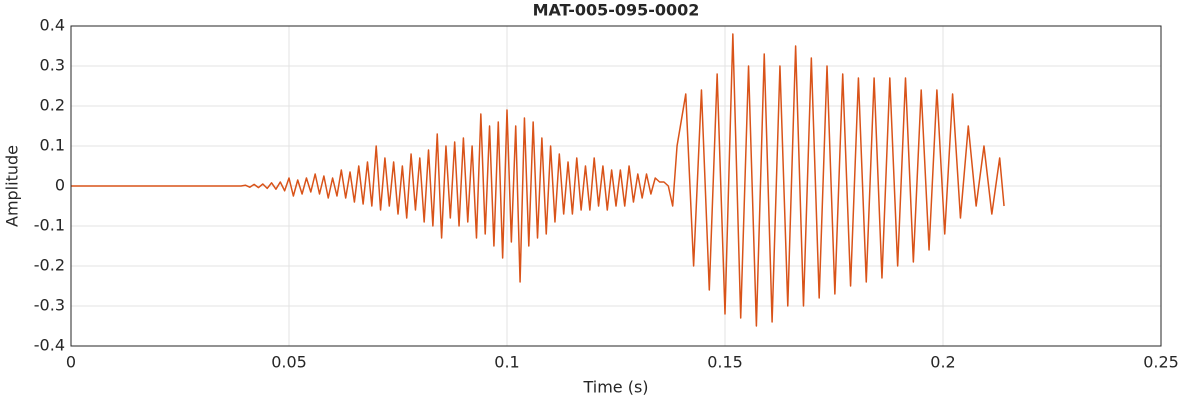  Describe the element at coordinates (52, 65) in the screenshot. I see `y-tick-label: 0.3` at that location.